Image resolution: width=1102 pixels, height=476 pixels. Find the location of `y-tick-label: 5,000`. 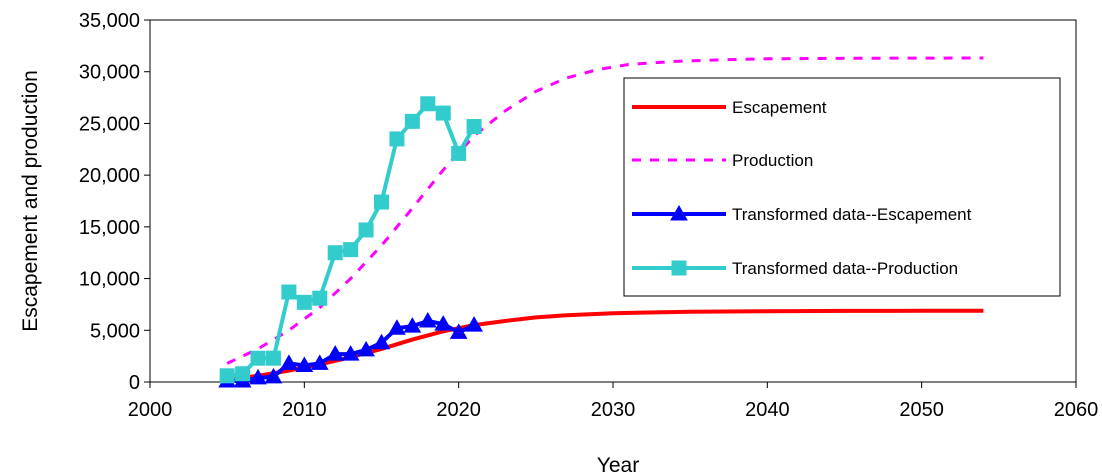

y-tick-label: 5,000 is located at coordinates (115, 331).